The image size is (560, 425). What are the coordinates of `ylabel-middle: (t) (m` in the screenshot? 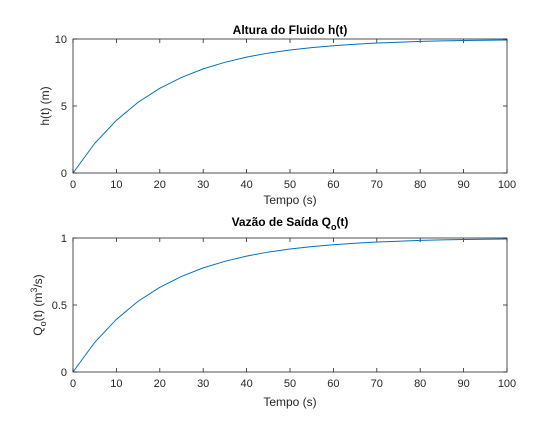 It's located at (38, 307).